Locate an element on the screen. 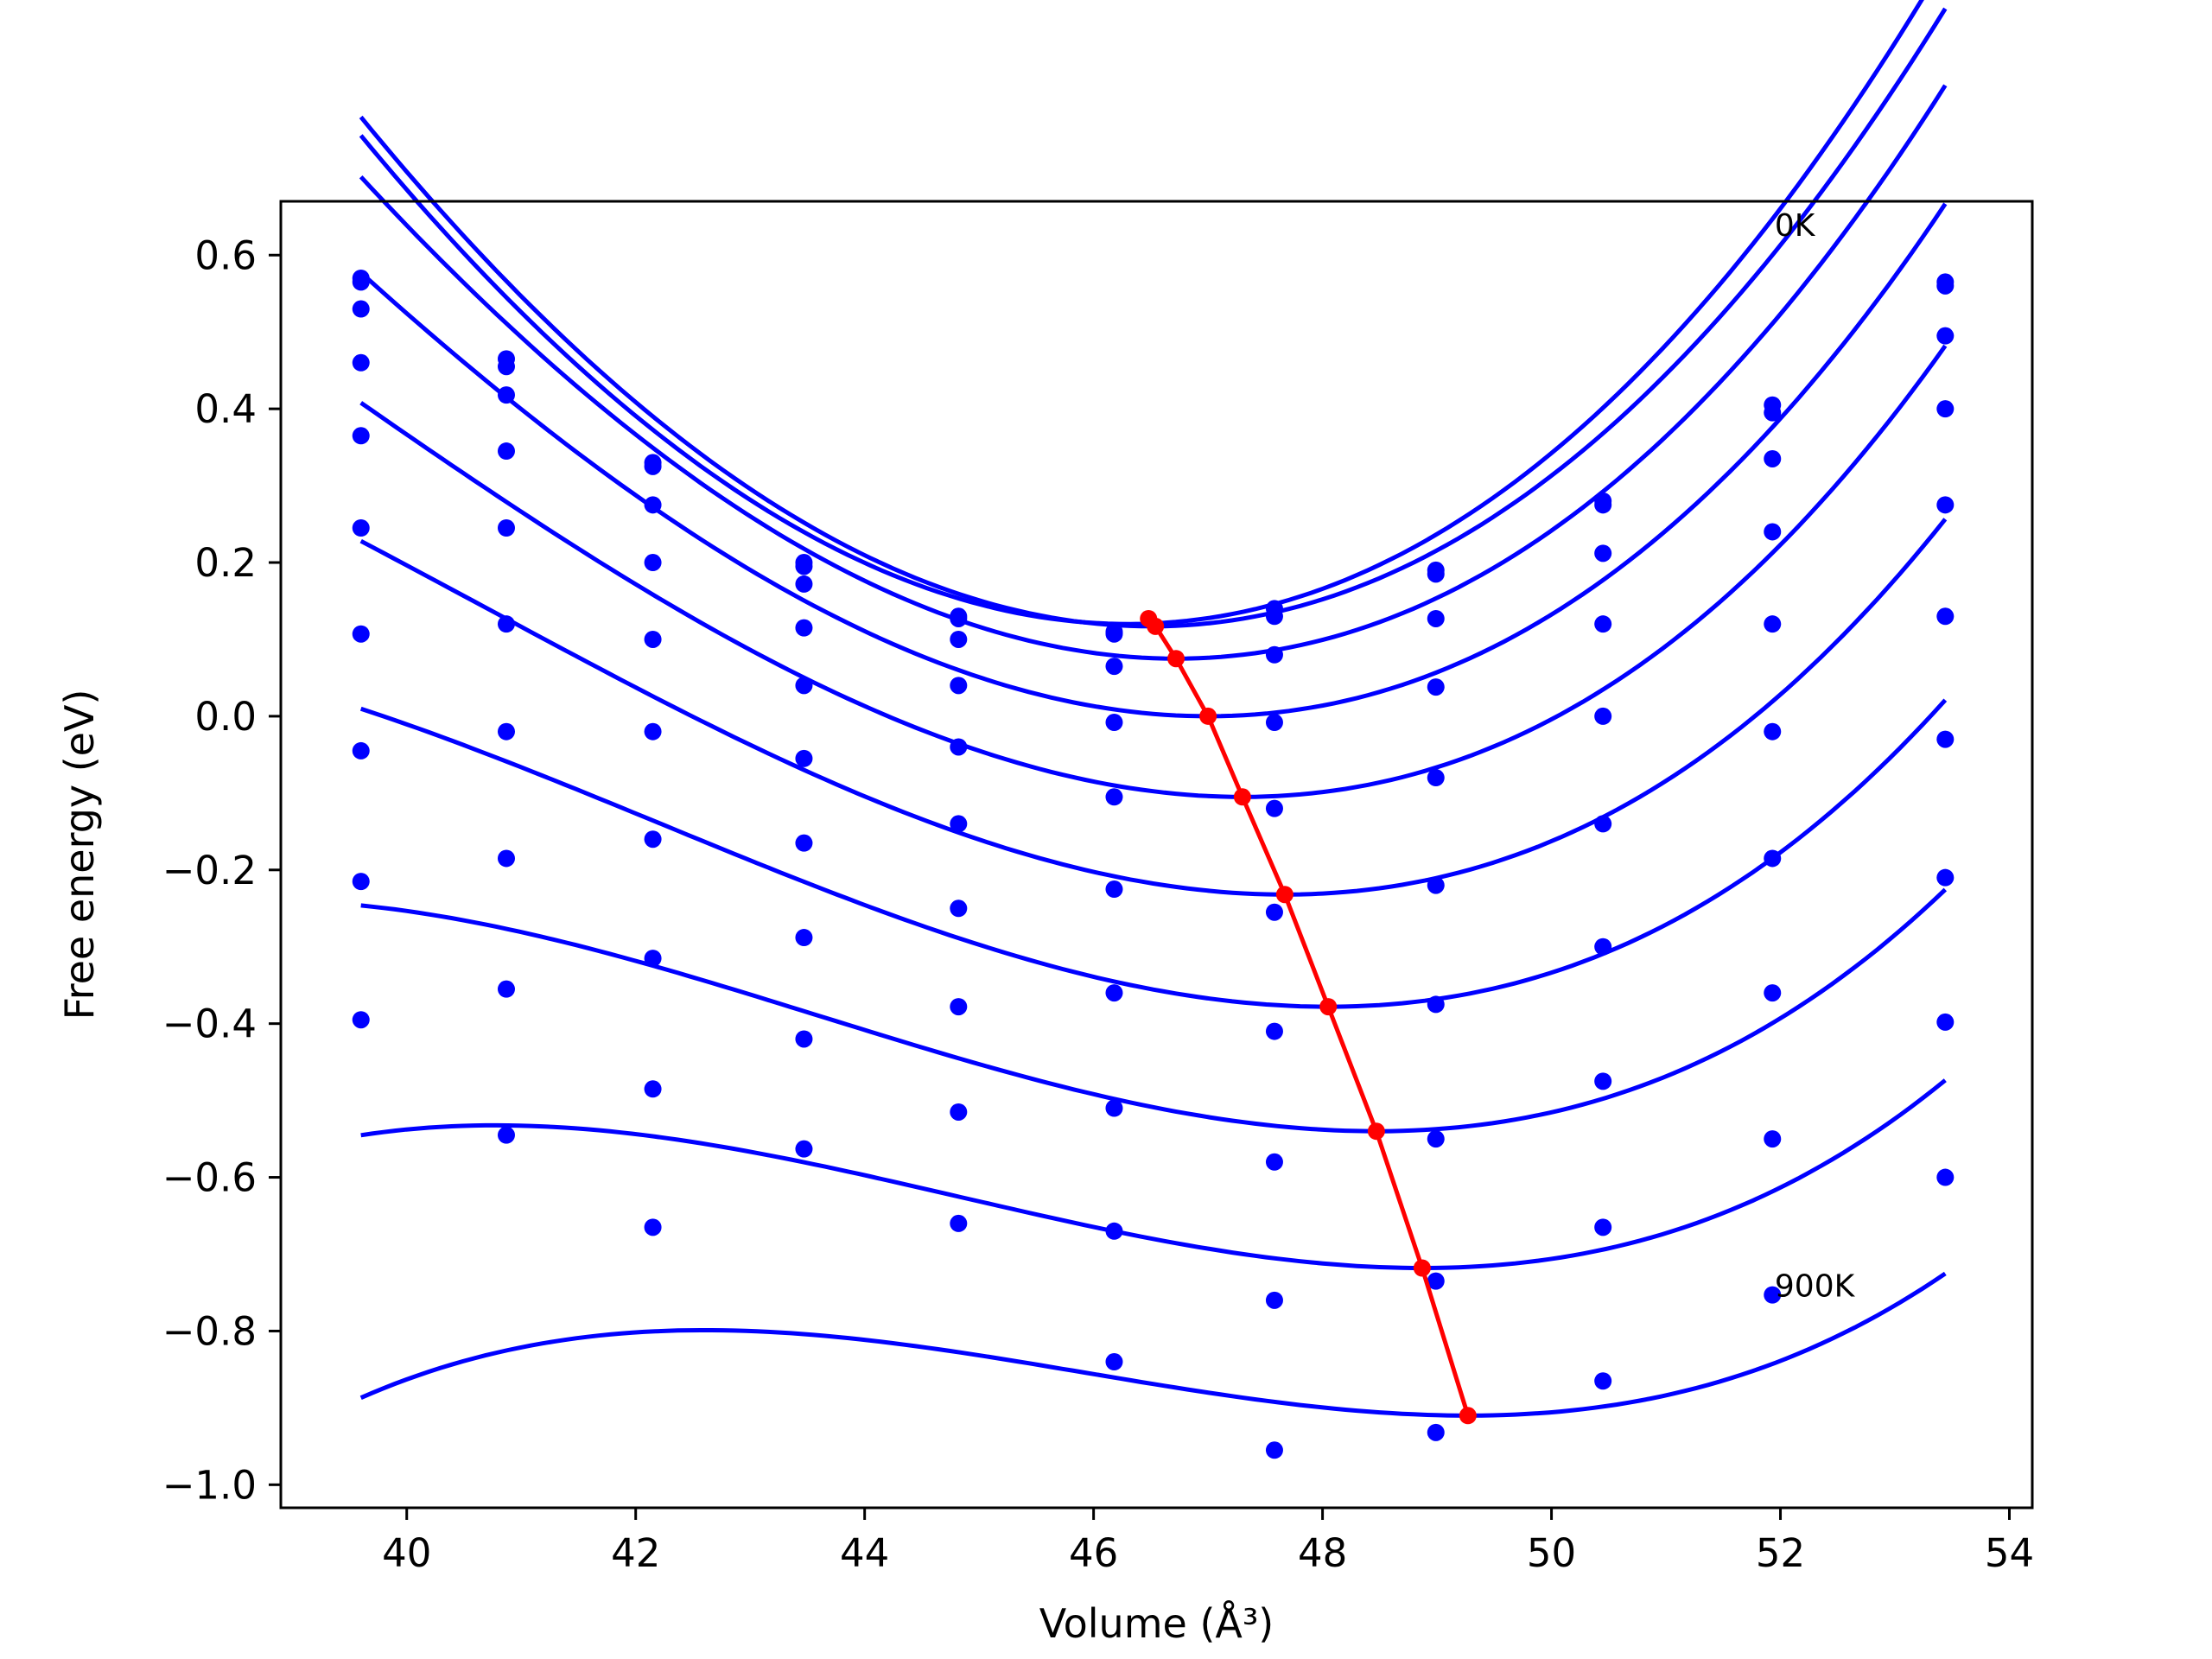  x-tick-label: 48 is located at coordinates (1322, 1553).